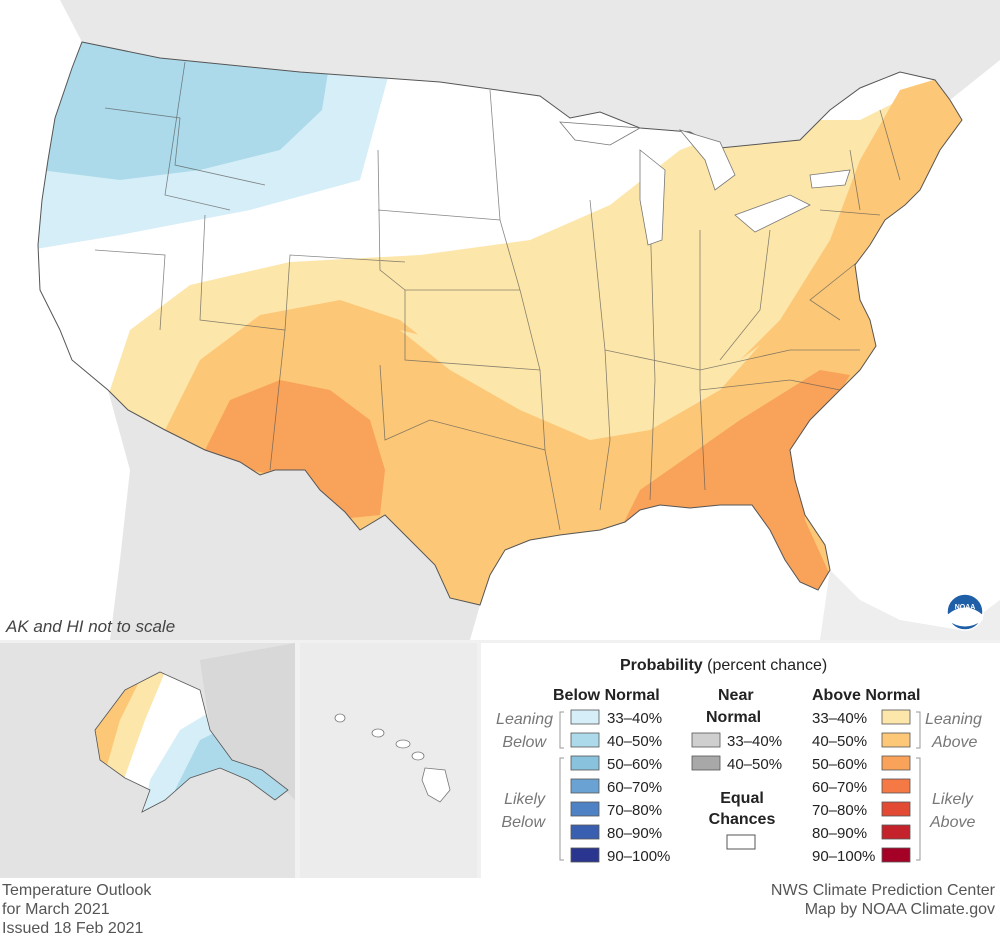 The height and width of the screenshot is (938, 1000). Describe the element at coordinates (634, 833) in the screenshot. I see `below-label-5: 80–90%` at that location.